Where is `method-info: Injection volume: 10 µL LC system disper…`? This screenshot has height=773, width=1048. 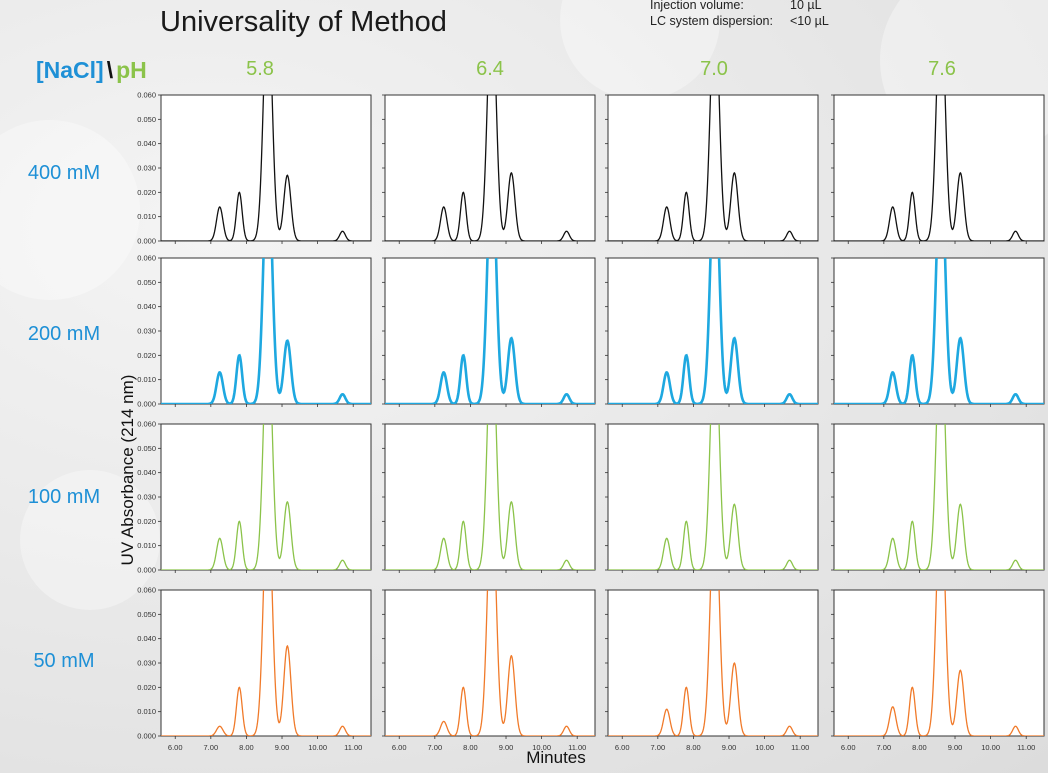
method-info: Injection volume: 10 µL LC system disper… is located at coordinates (739, 14).